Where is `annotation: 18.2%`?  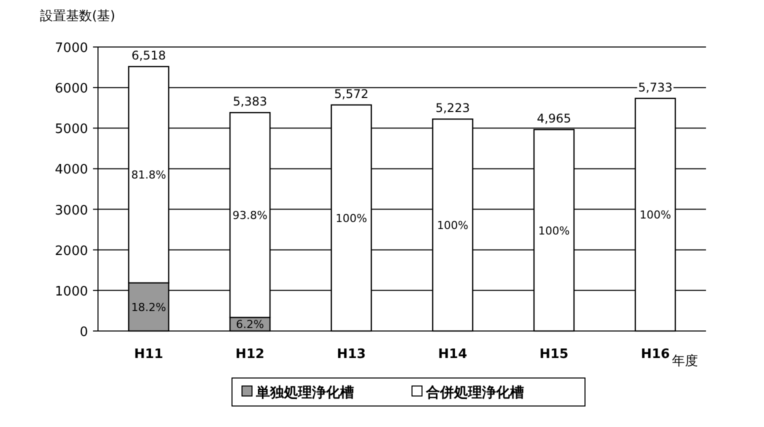 annotation: 18.2% is located at coordinates (148, 307).